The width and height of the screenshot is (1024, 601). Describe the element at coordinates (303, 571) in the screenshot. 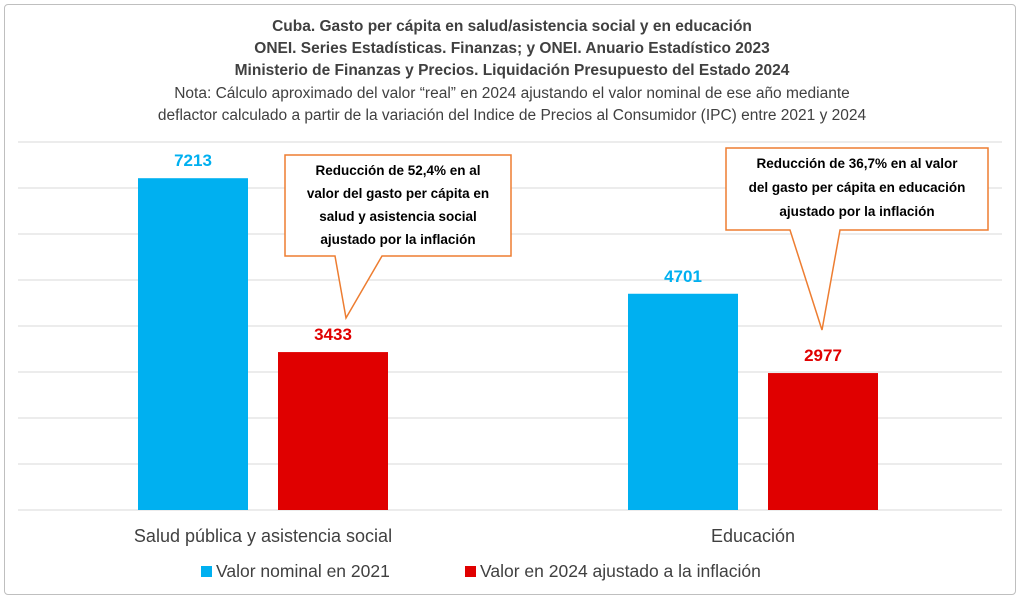

I see `legend-label: Valor nominal en 2021` at that location.